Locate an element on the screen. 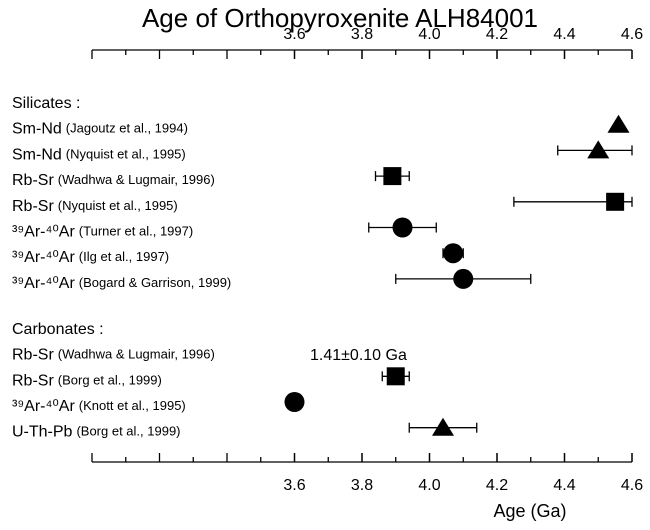 Image resolution: width=650 pixels, height=530 pixels. row-label: Rb-Sr (Nyquist et al., 1995) is located at coordinates (95, 206).